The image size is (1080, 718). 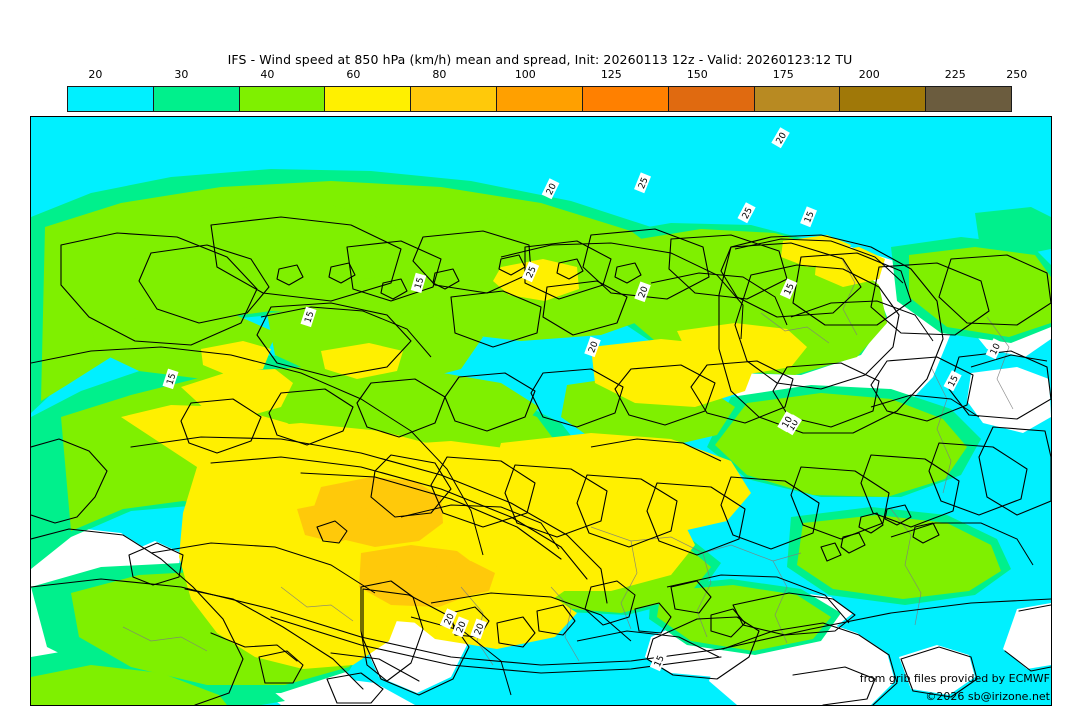 I want to click on colorbar-segment-dark-gold, so click(x=883, y=99).